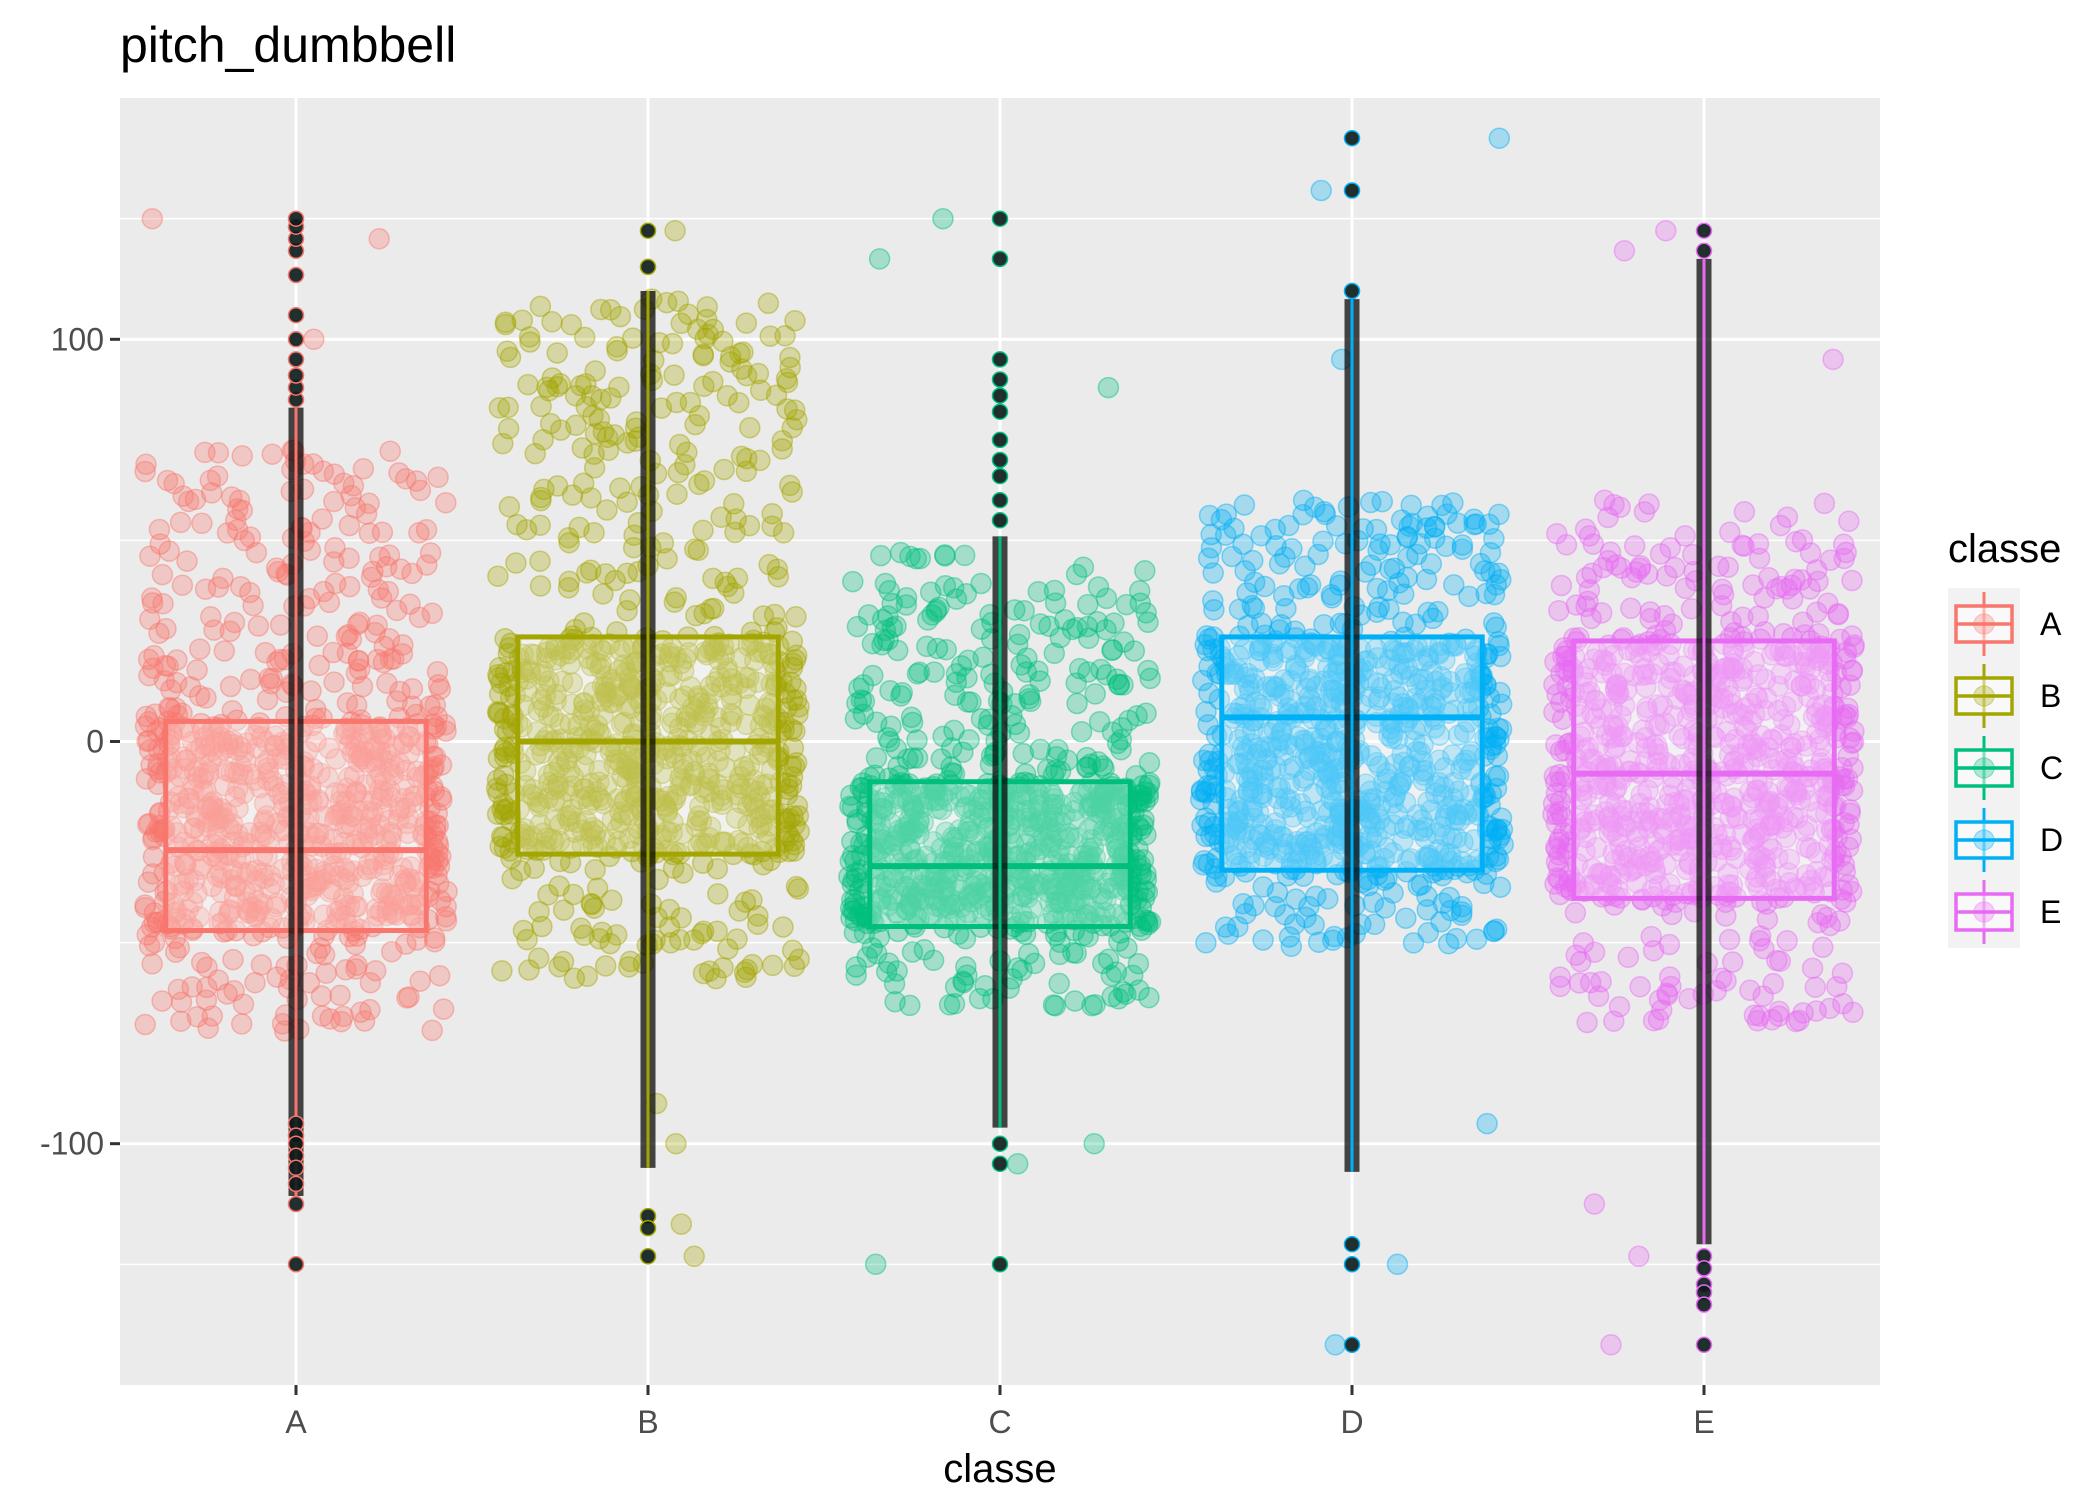  I want to click on y-tick-label: 0, so click(95, 742).